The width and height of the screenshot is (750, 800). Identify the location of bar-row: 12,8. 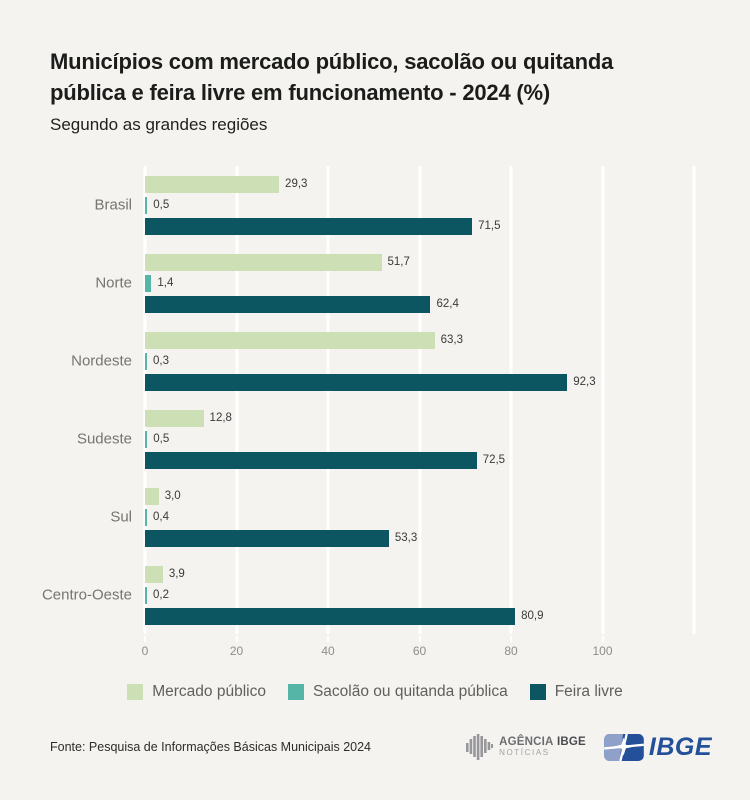
(419, 418).